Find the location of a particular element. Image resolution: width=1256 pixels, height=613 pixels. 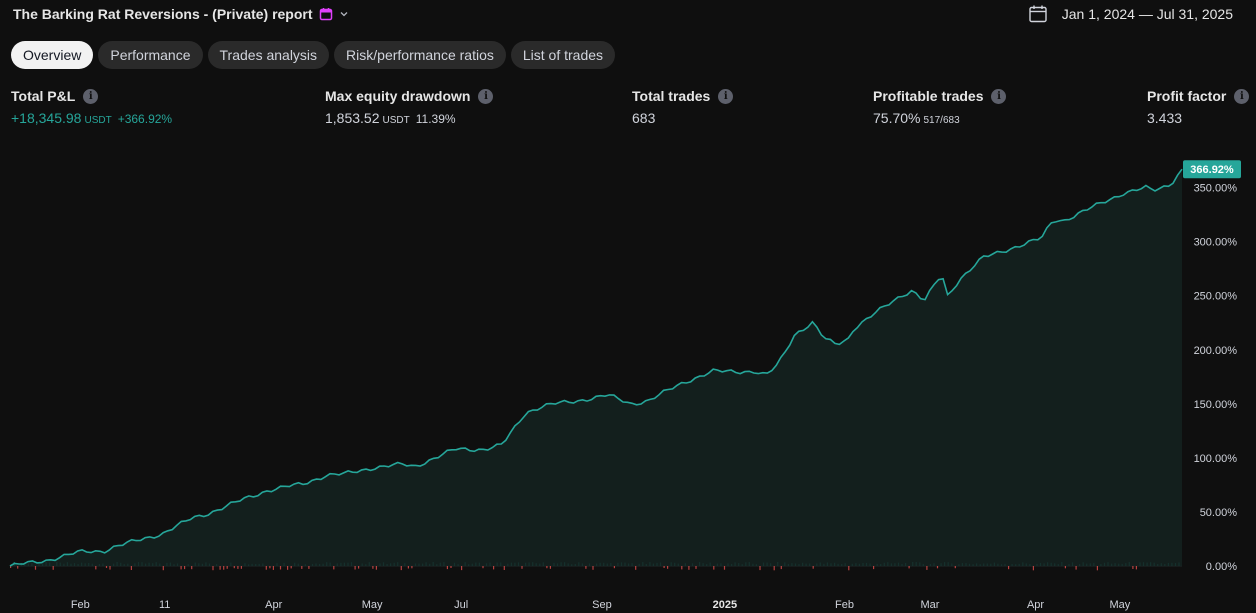

total-trades-value: 683 is located at coordinates (644, 118).